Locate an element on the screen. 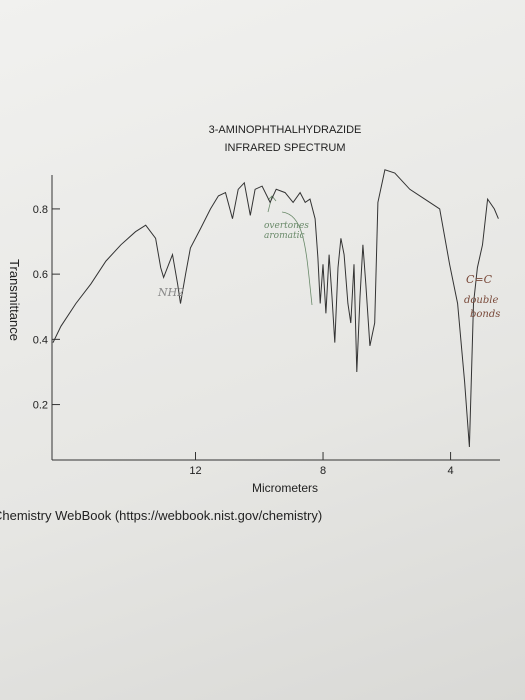 The image size is (525, 700). annotation-bracket is located at coordinates (297, 258).